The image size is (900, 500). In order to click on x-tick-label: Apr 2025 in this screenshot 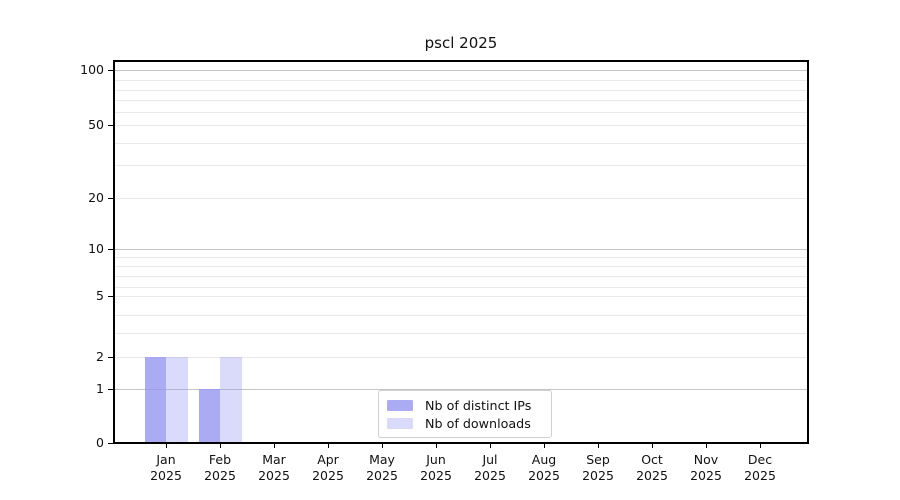, I will do `click(328, 467)`.